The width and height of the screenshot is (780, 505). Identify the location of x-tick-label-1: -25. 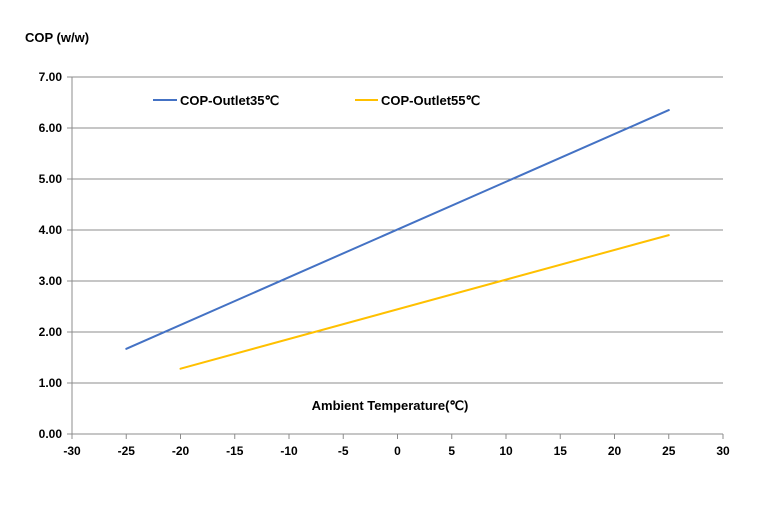
(127, 451).